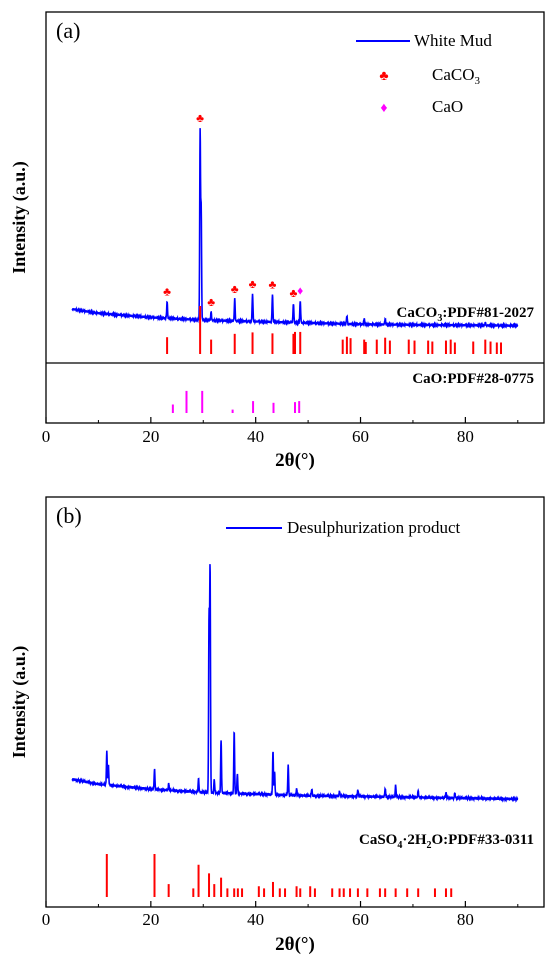 This screenshot has width=550, height=977. I want to click on legend-marker-label: CaCO3, so click(456, 76).